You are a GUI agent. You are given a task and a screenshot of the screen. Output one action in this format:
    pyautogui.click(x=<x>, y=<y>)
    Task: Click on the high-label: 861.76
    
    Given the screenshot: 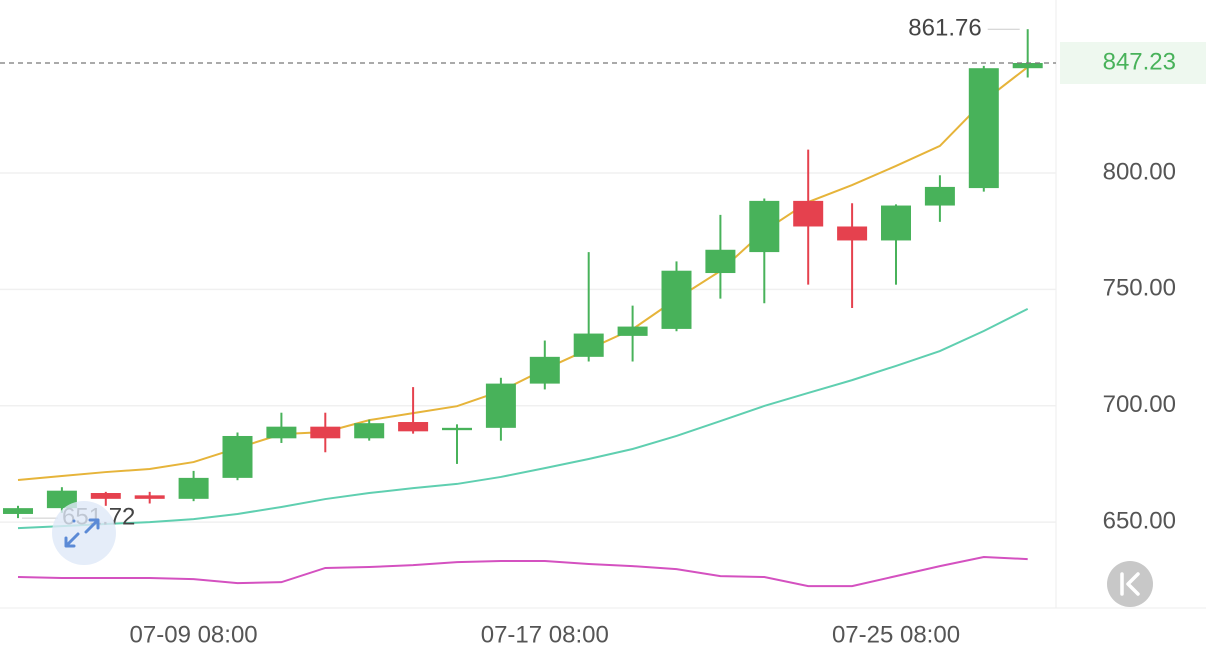 What is the action you would take?
    pyautogui.click(x=944, y=28)
    